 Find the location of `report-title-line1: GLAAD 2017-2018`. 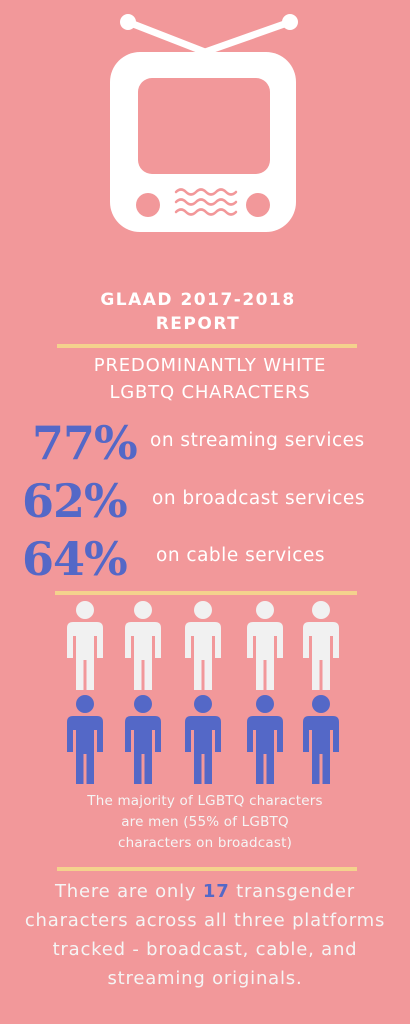

report-title-line1: GLAAD 2017-2018 is located at coordinates (198, 300).